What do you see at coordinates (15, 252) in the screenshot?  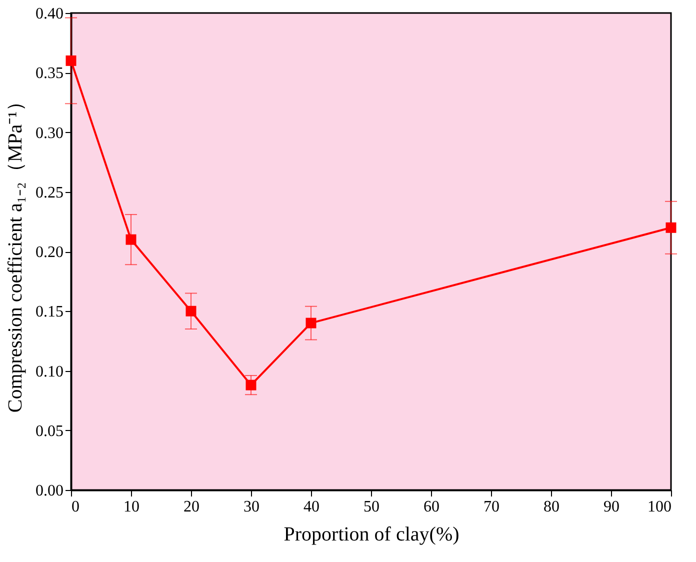 I see `y-axis-title: Compression coefficient a₁₋₂（MPa⁻¹）` at bounding box center [15, 252].